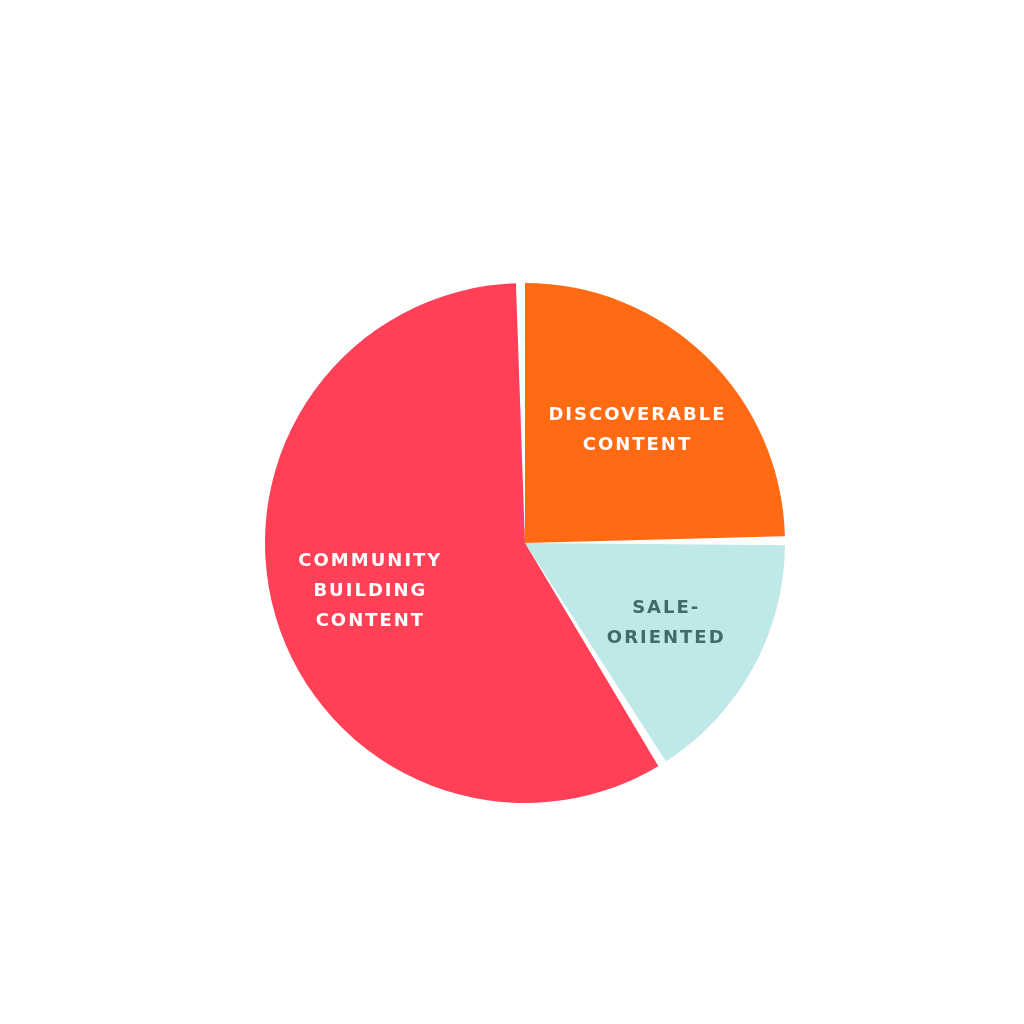 The image size is (1024, 1024). Describe the element at coordinates (370, 589) in the screenshot. I see `slice-label: COMMUNITY BUILDING CONTENT` at that location.